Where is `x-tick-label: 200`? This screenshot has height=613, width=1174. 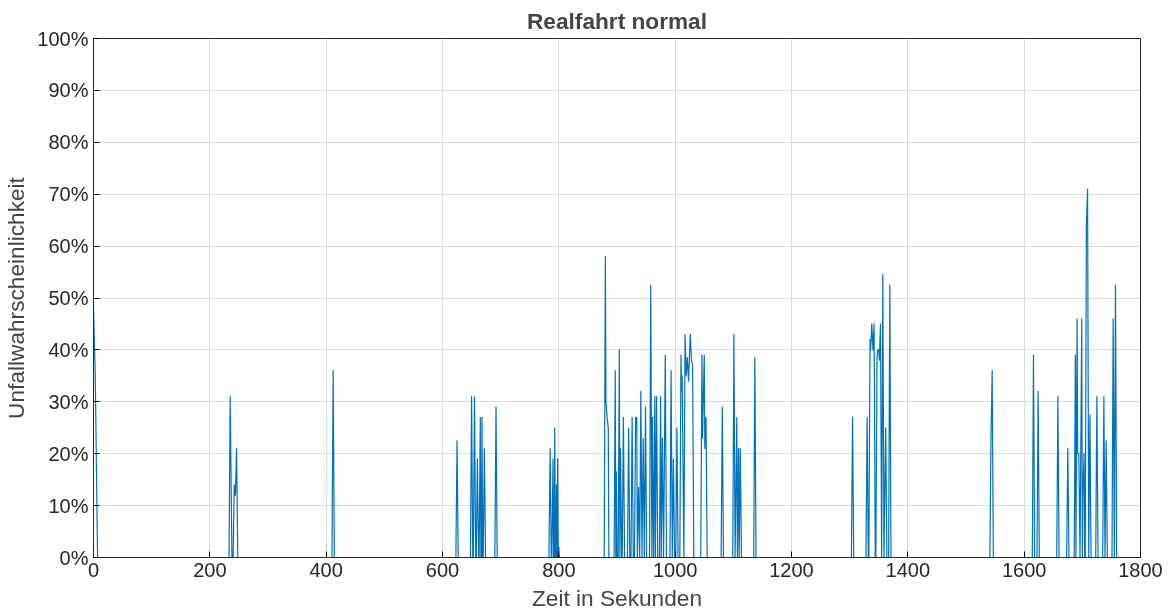
x-tick-label: 200 is located at coordinates (210, 569).